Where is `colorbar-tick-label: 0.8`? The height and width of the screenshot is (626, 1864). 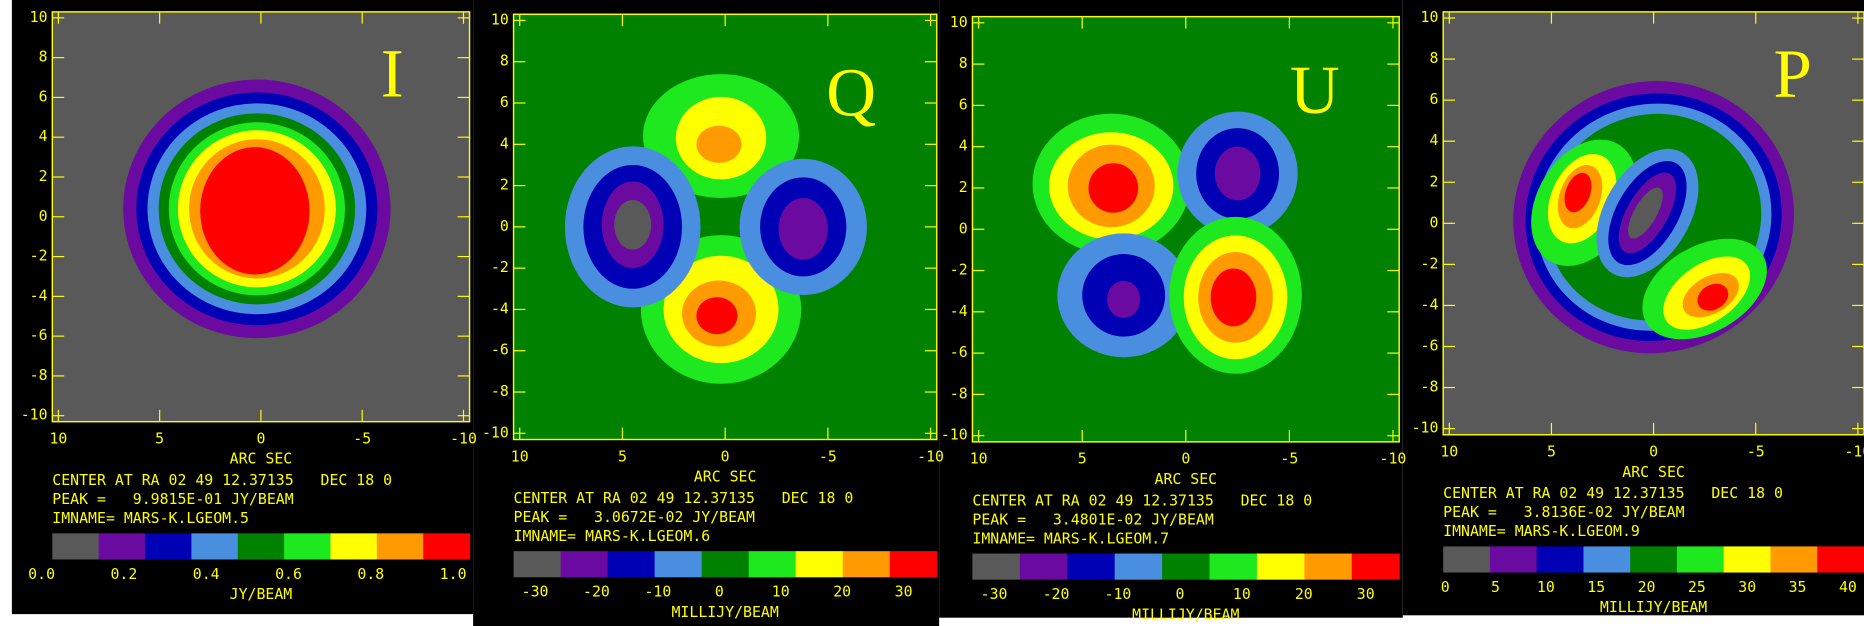
colorbar-tick-label: 0.8 is located at coordinates (370, 574).